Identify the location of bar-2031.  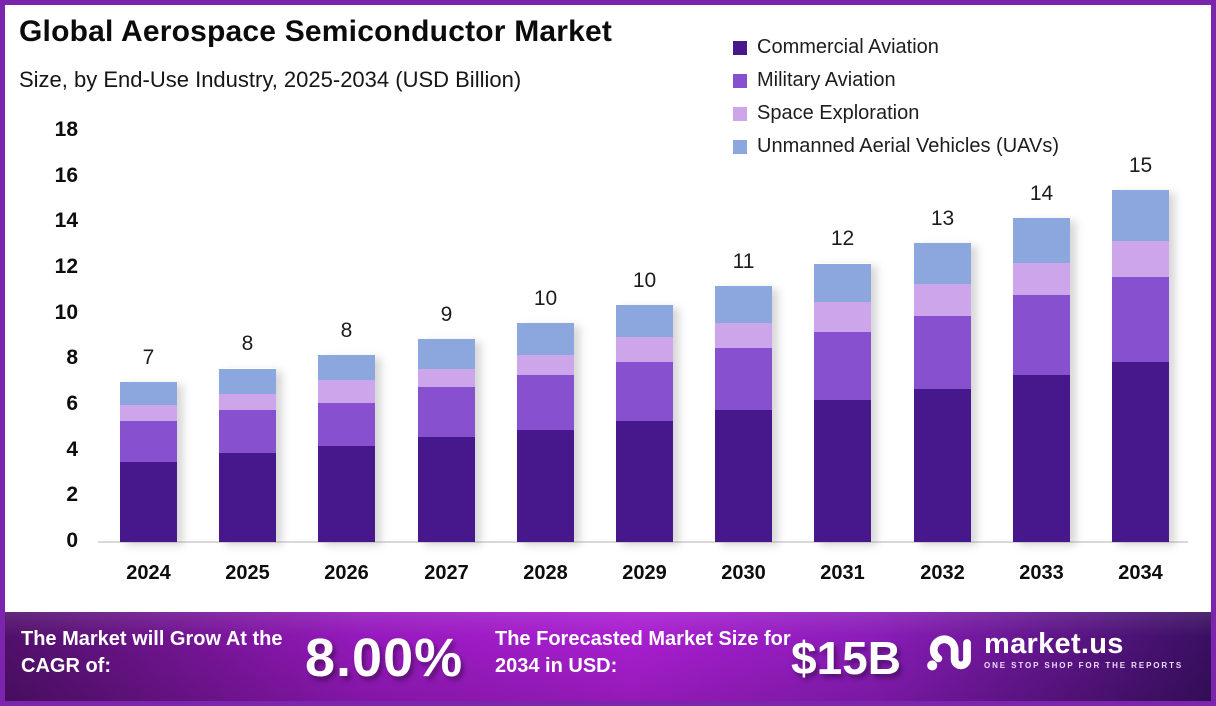
(842, 402).